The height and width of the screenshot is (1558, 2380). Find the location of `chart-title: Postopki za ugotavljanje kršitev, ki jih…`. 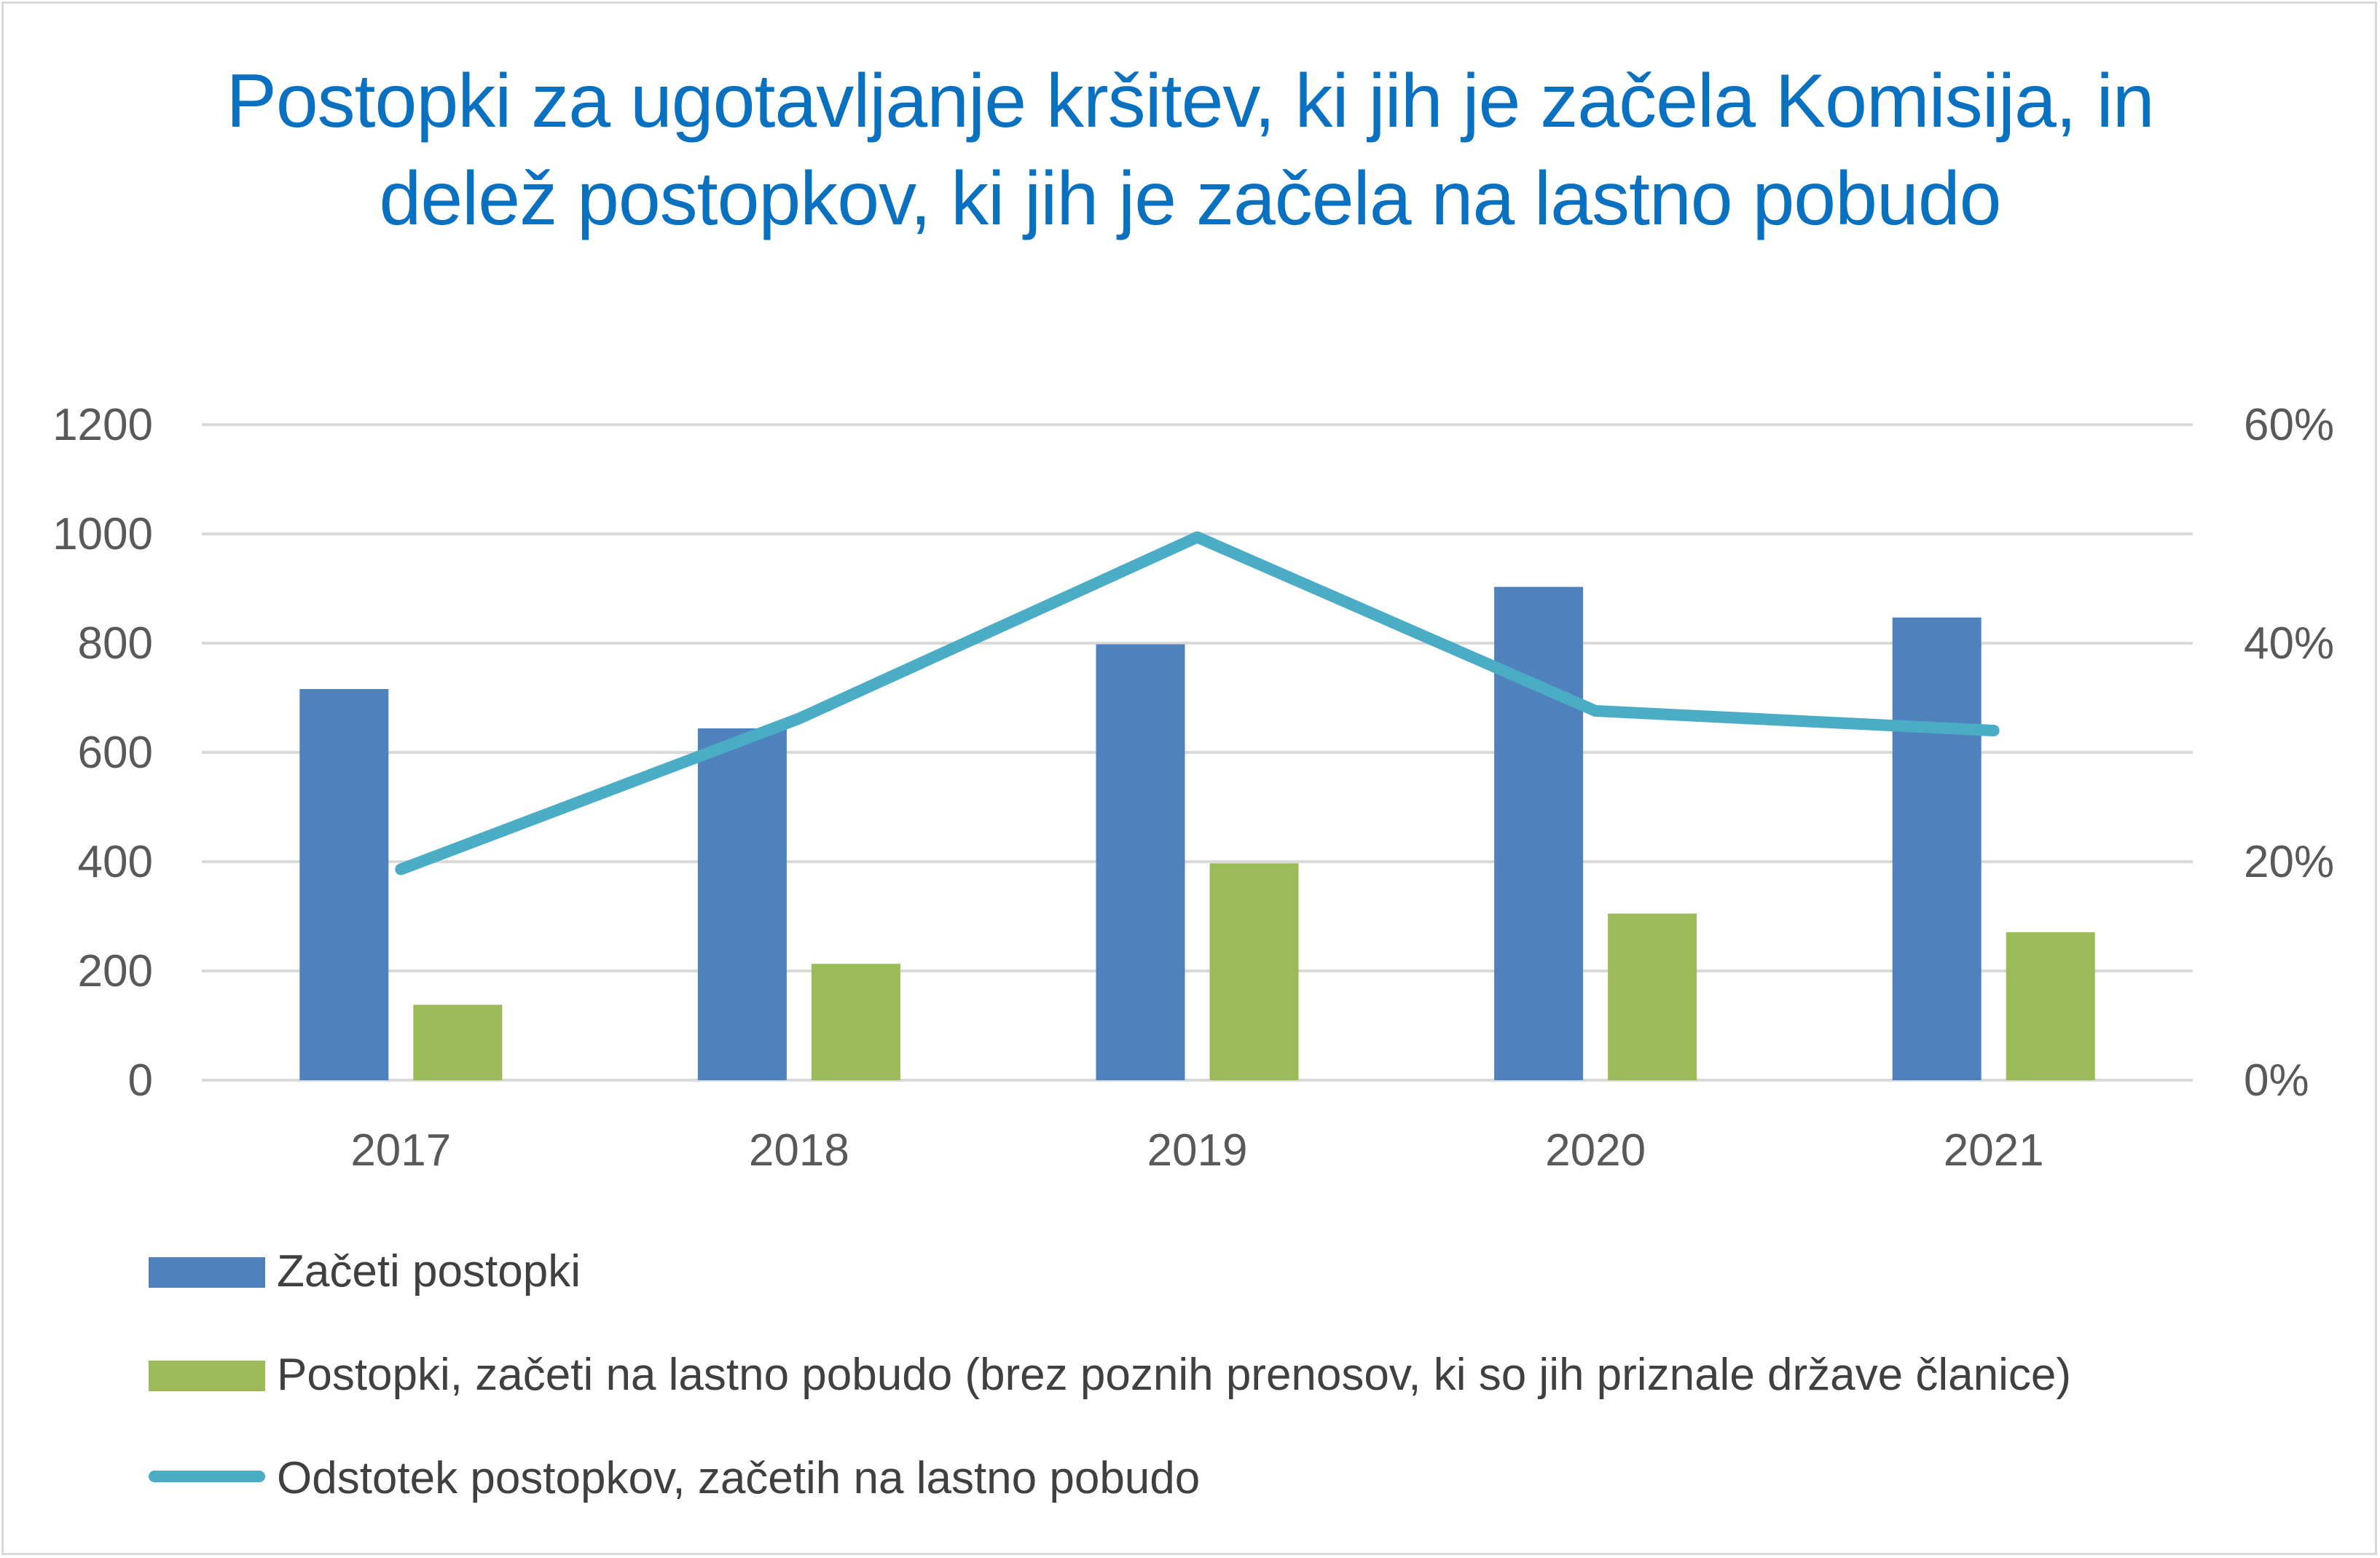

chart-title: Postopki za ugotavljanje kršitev, ki jih… is located at coordinates (1190, 150).